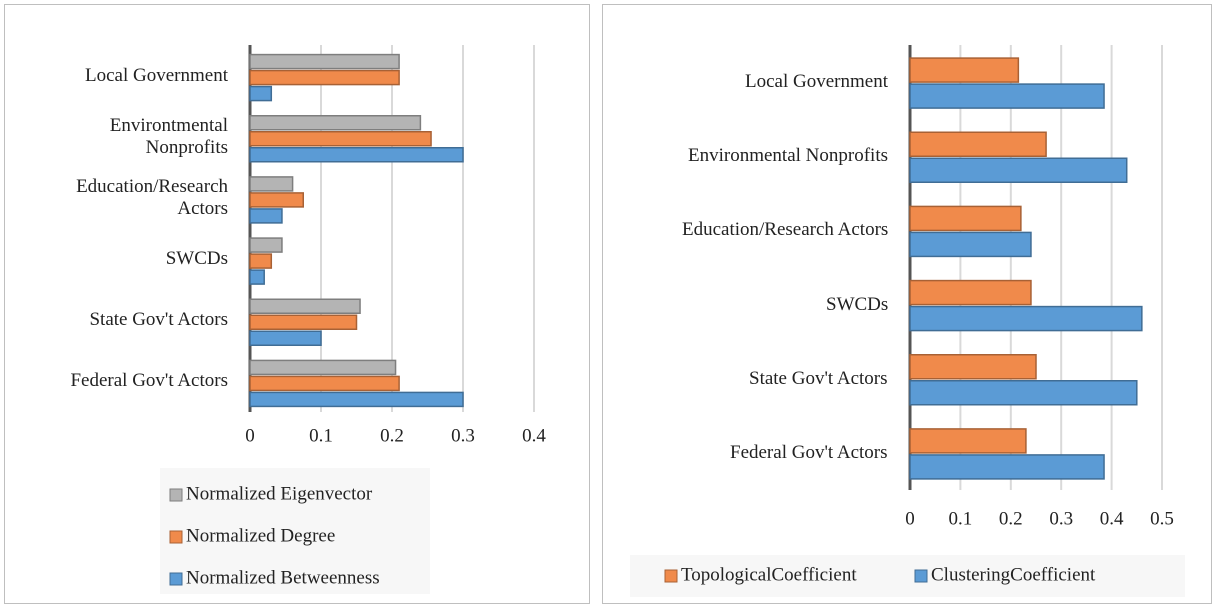 This screenshot has height=611, width=1217. I want to click on legend-label: Normalized Betweenness, so click(283, 577).